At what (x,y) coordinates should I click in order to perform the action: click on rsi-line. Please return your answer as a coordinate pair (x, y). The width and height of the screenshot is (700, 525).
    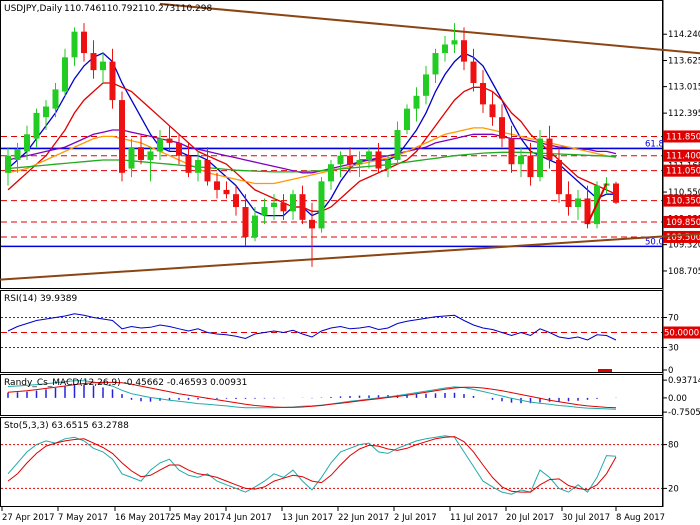
    Looking at the image, I should click on (312, 327).